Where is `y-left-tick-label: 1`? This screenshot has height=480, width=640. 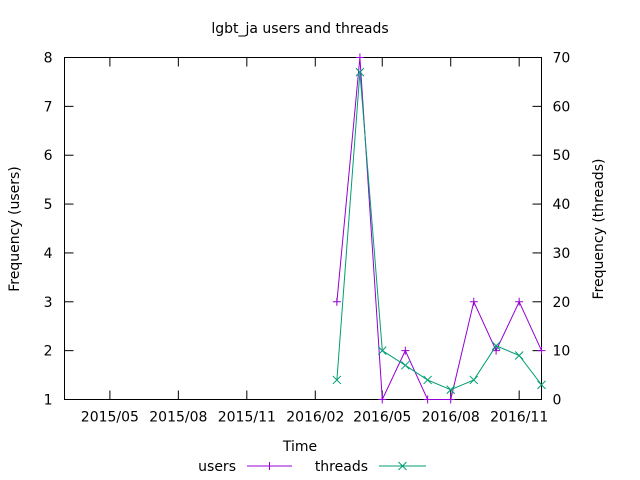
y-left-tick-label: 1 is located at coordinates (48, 401).